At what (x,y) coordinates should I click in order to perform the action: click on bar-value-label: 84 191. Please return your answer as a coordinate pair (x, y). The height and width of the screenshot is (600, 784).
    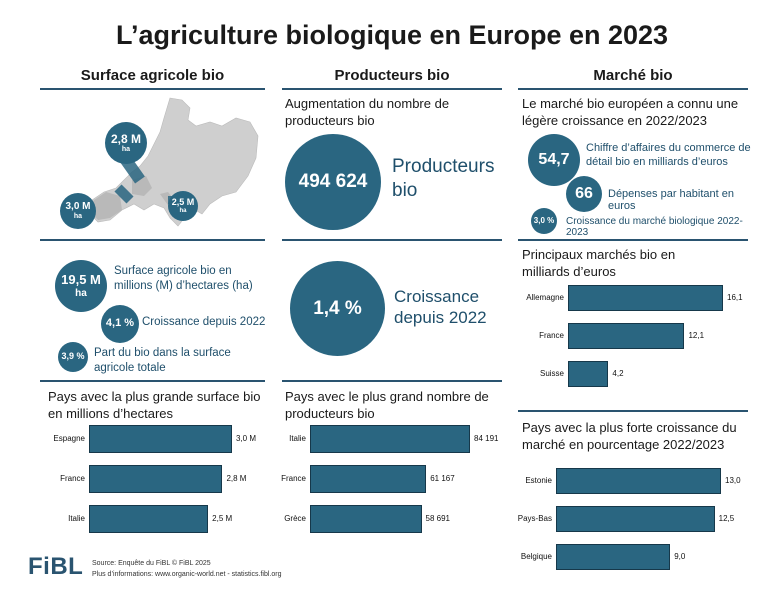
    Looking at the image, I should click on (486, 438).